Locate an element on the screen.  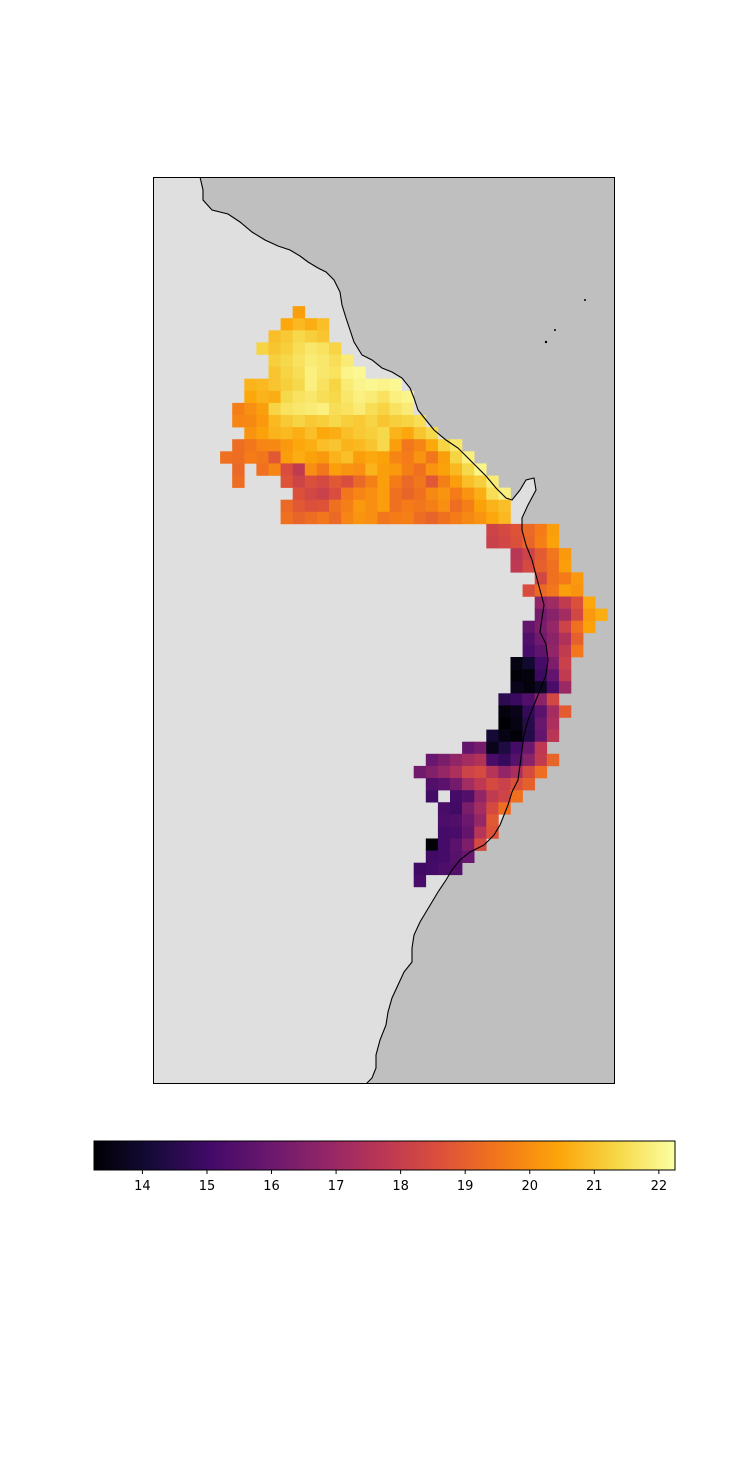
colorbar-tick-label: 20 is located at coordinates (529, 1186).